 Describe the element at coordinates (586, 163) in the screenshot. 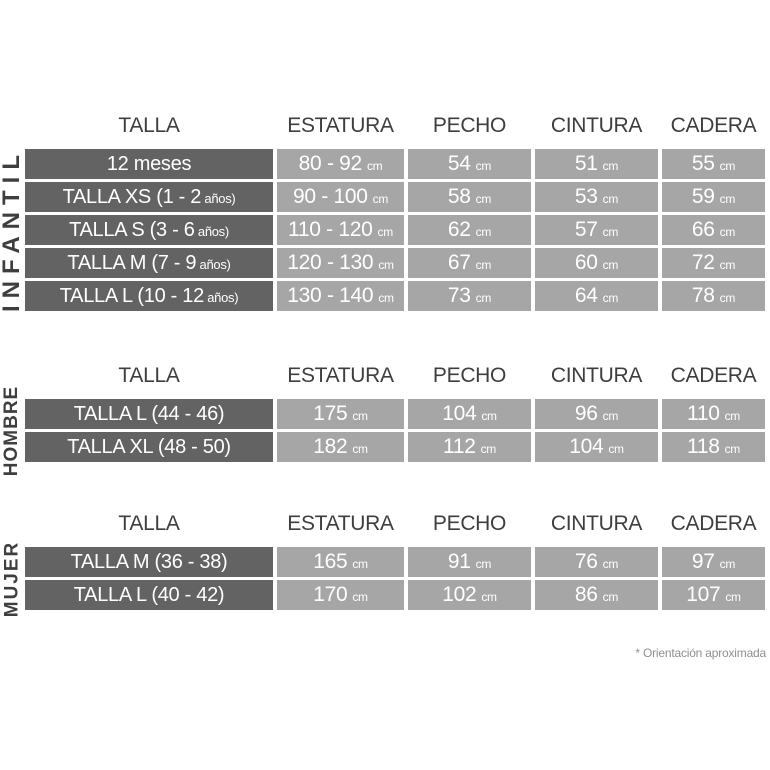

I see `measure-value: 51` at that location.